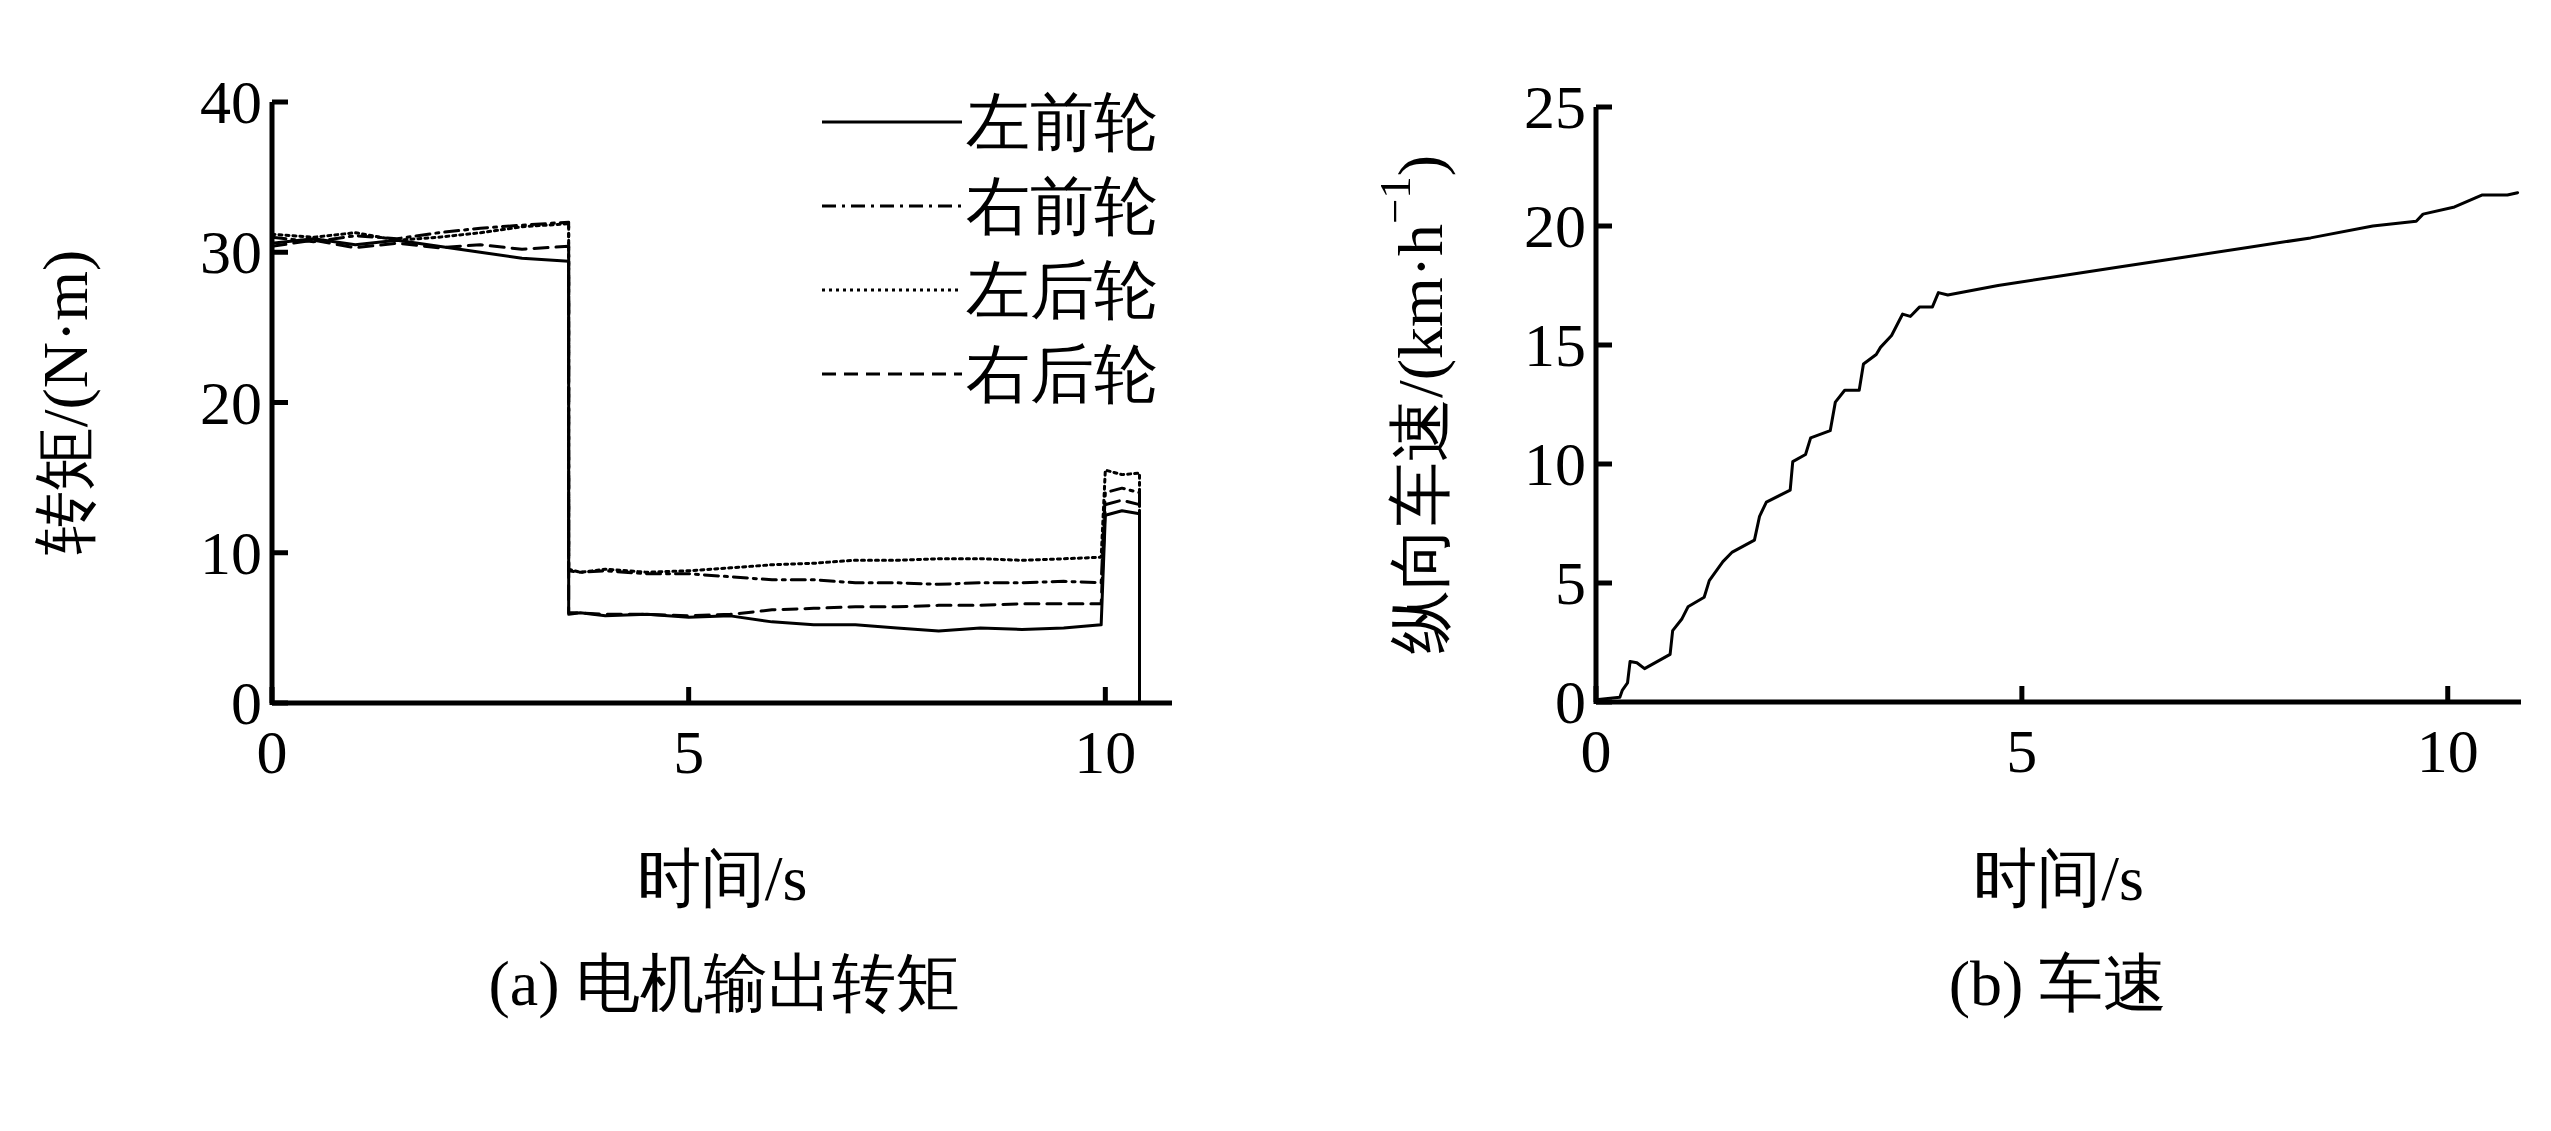  What do you see at coordinates (1555, 345) in the screenshot?
I see `y-tick-label: 15` at bounding box center [1555, 345].